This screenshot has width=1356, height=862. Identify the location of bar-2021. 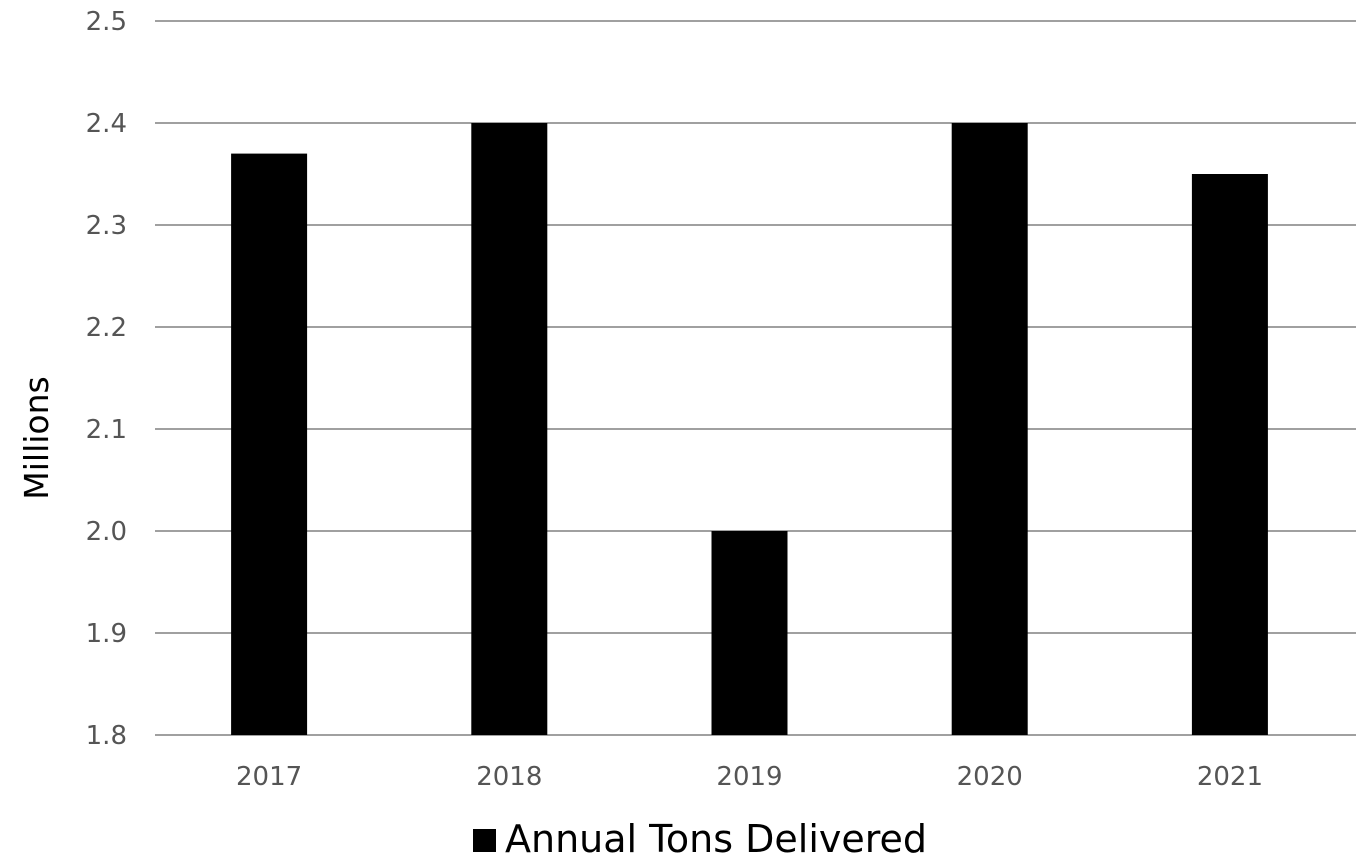
(1229, 454).